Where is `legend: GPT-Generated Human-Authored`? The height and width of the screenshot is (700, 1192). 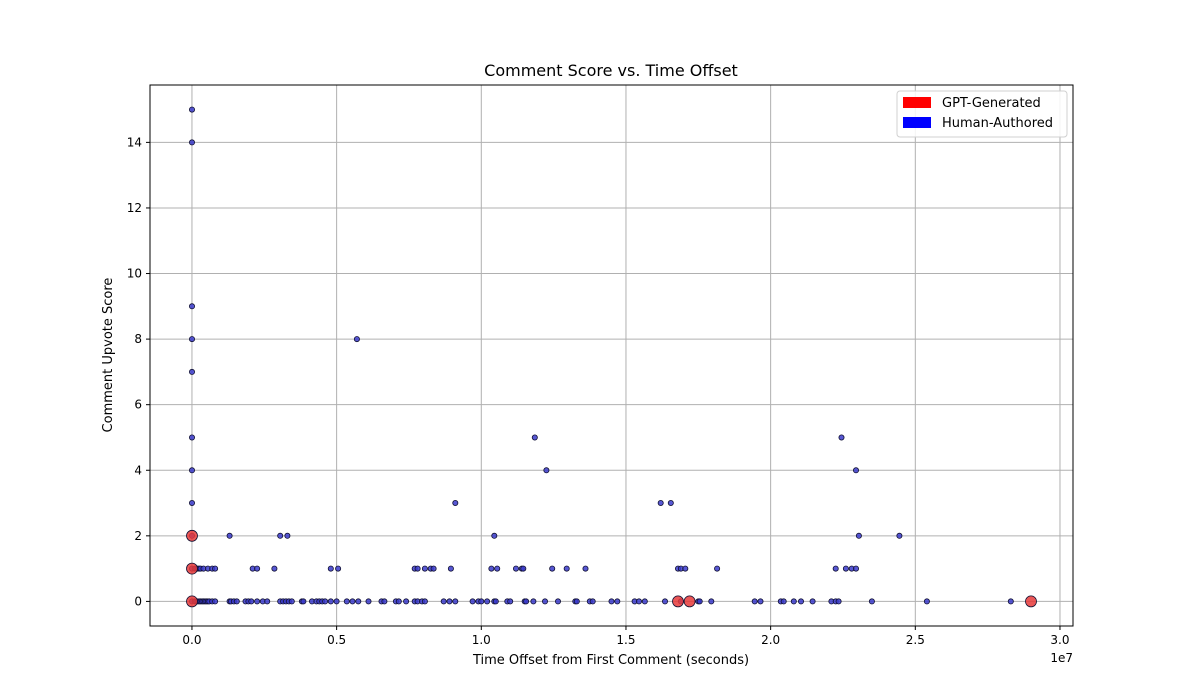 legend: GPT-Generated Human-Authored is located at coordinates (982, 114).